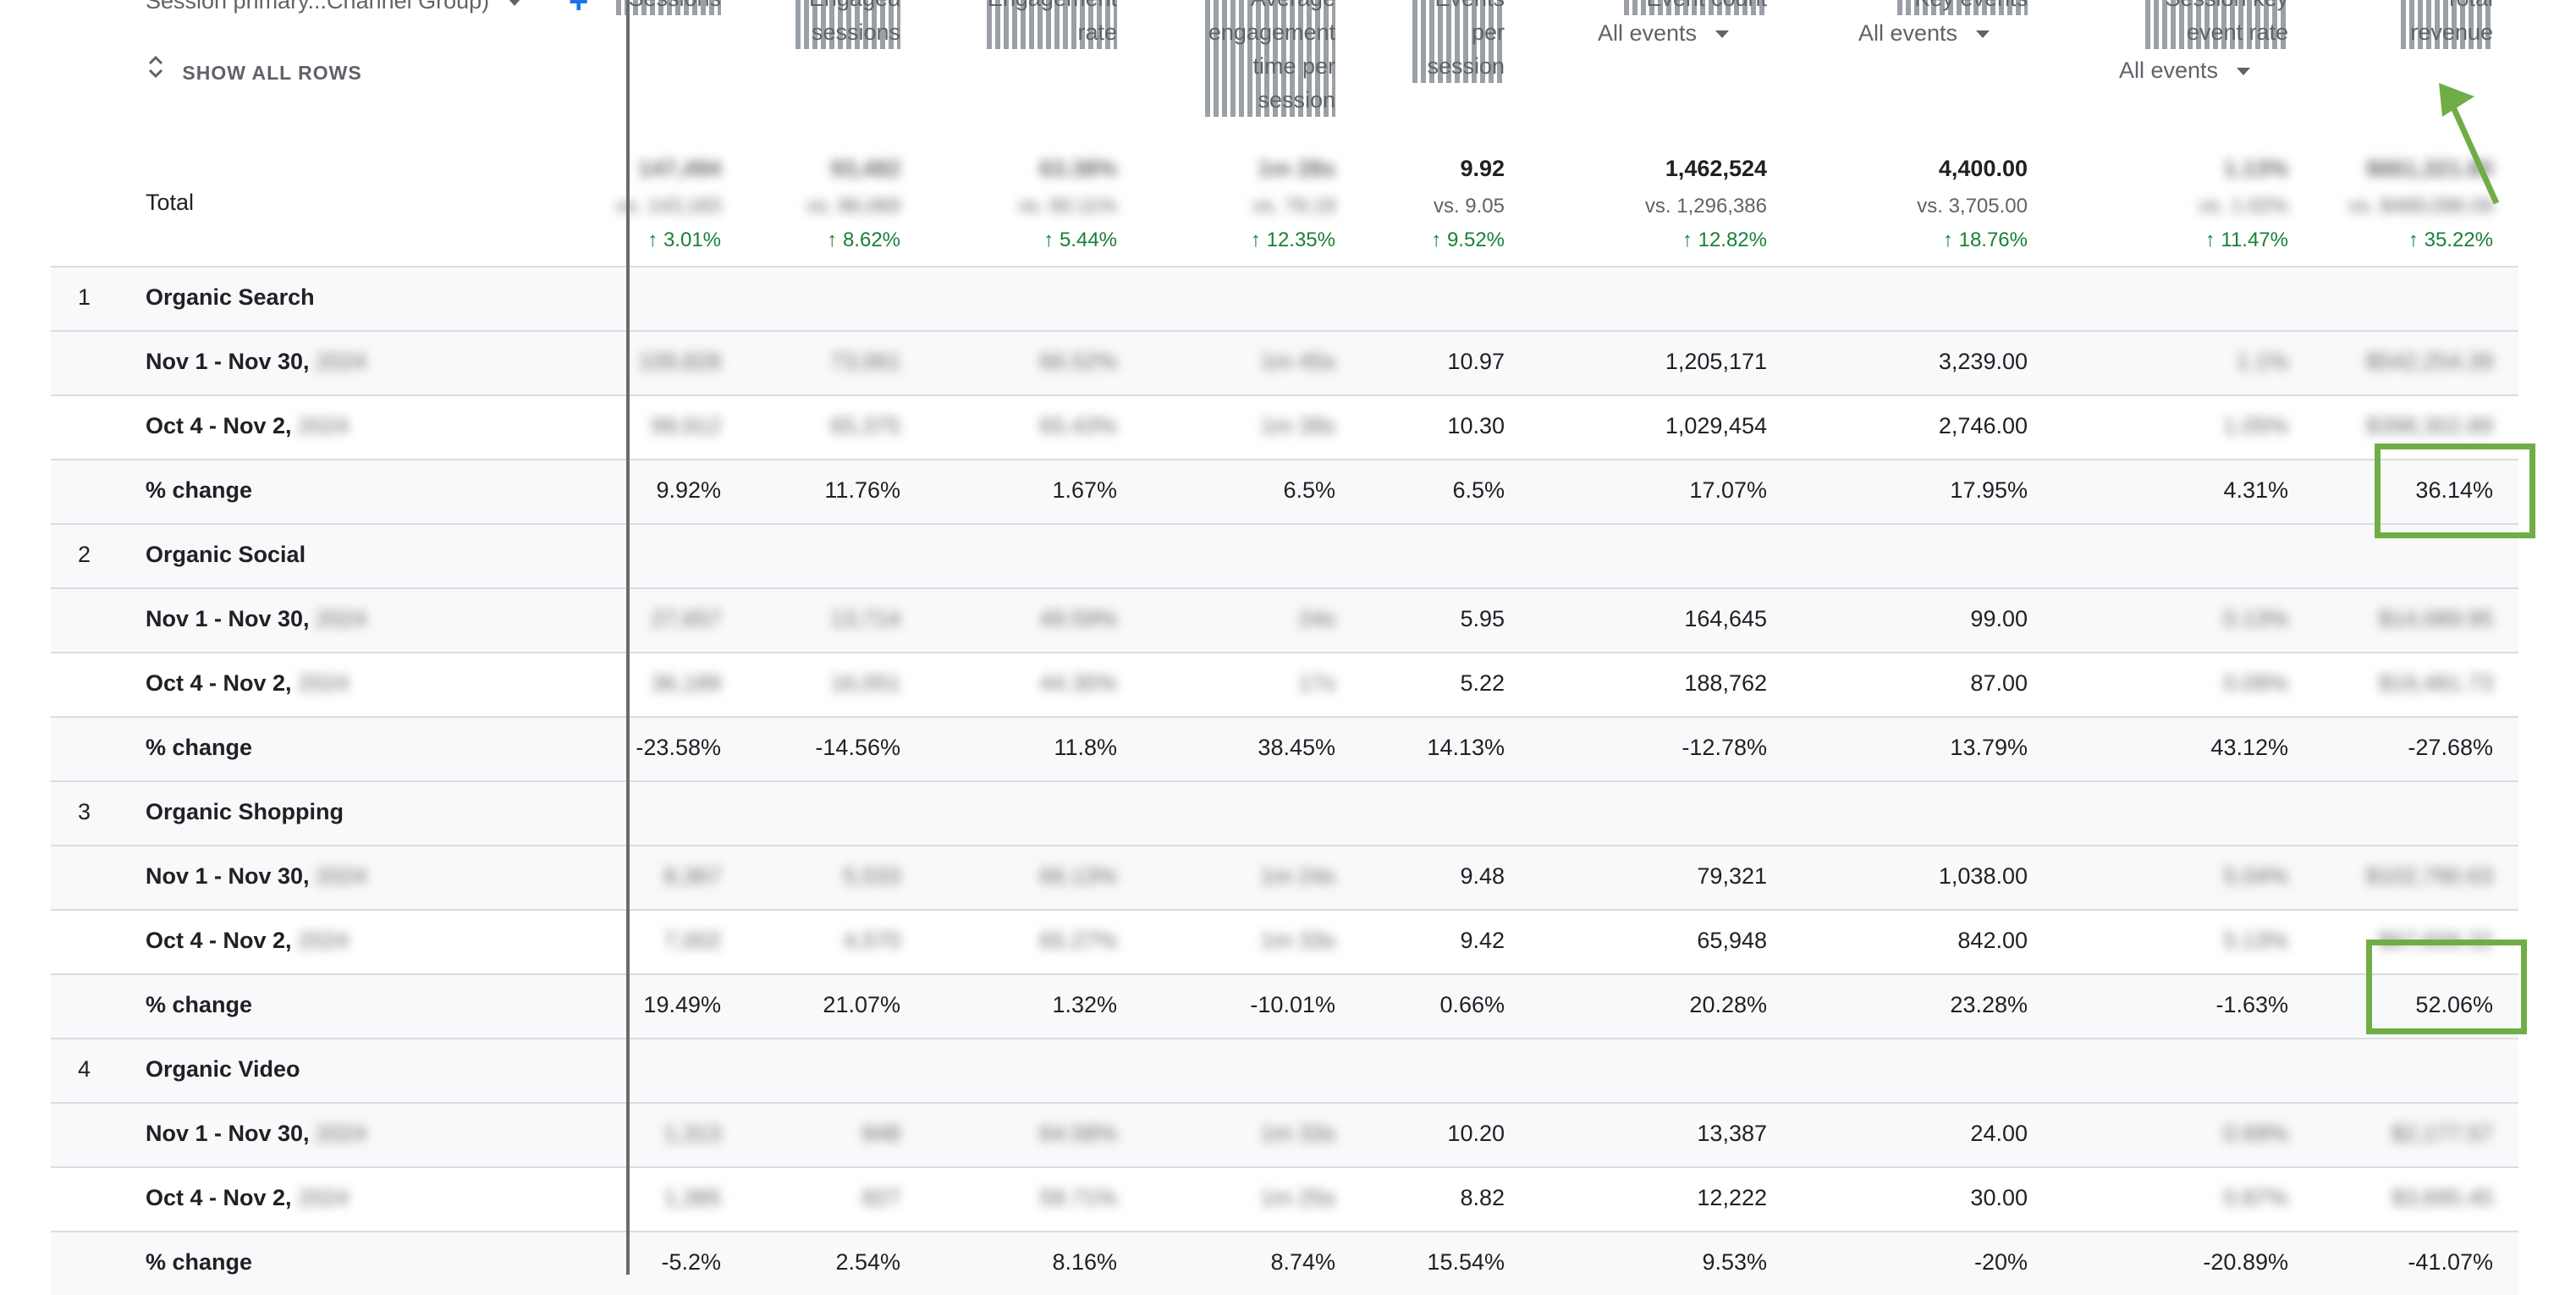 Image resolution: width=2576 pixels, height=1295 pixels. I want to click on table-cell-sessions: 1,313, so click(692, 1133).